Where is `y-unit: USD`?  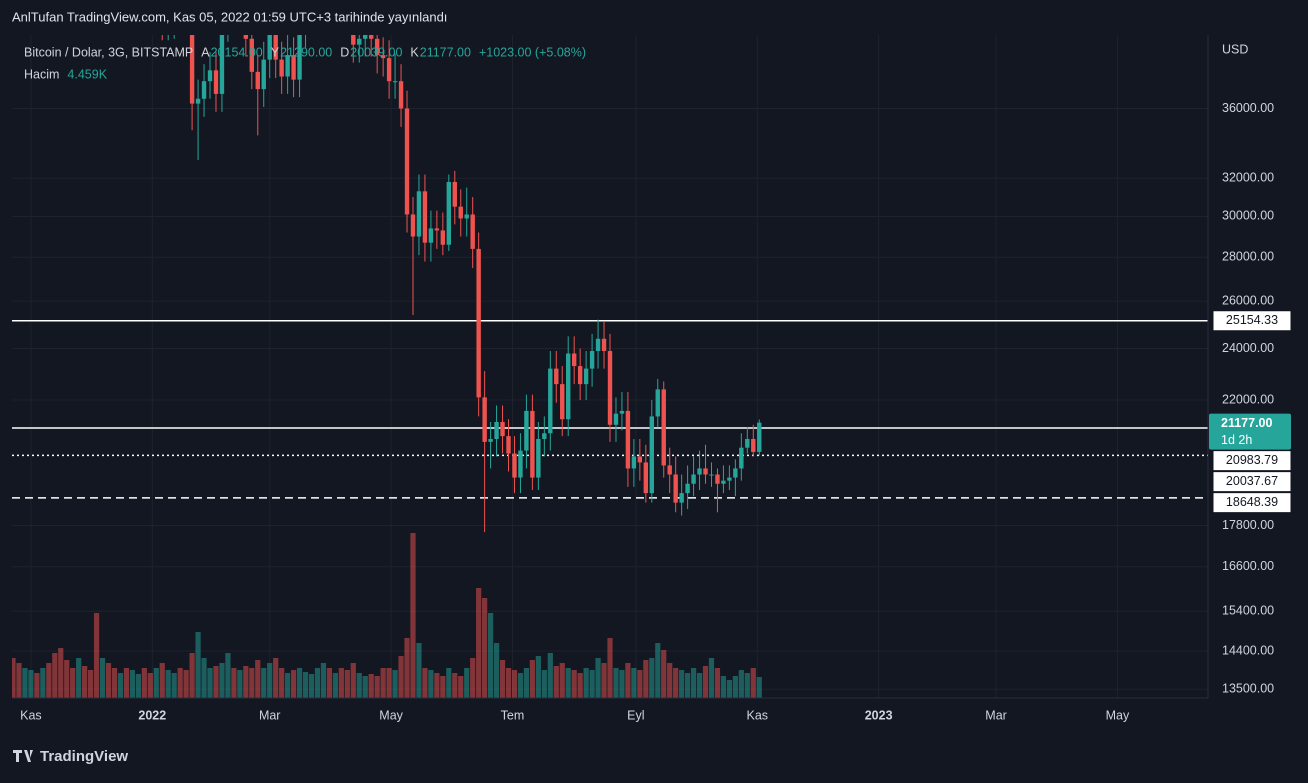
y-unit: USD is located at coordinates (1235, 49).